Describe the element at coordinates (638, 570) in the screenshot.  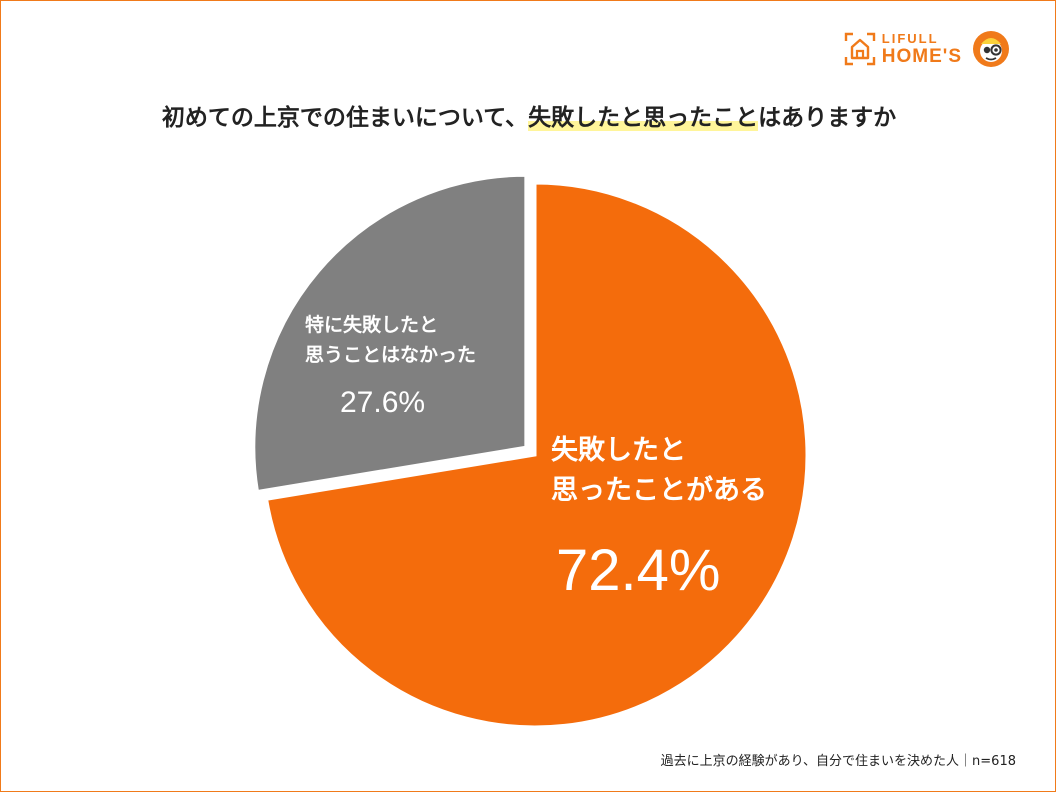
I see `slice-value-1: 72.4%` at that location.